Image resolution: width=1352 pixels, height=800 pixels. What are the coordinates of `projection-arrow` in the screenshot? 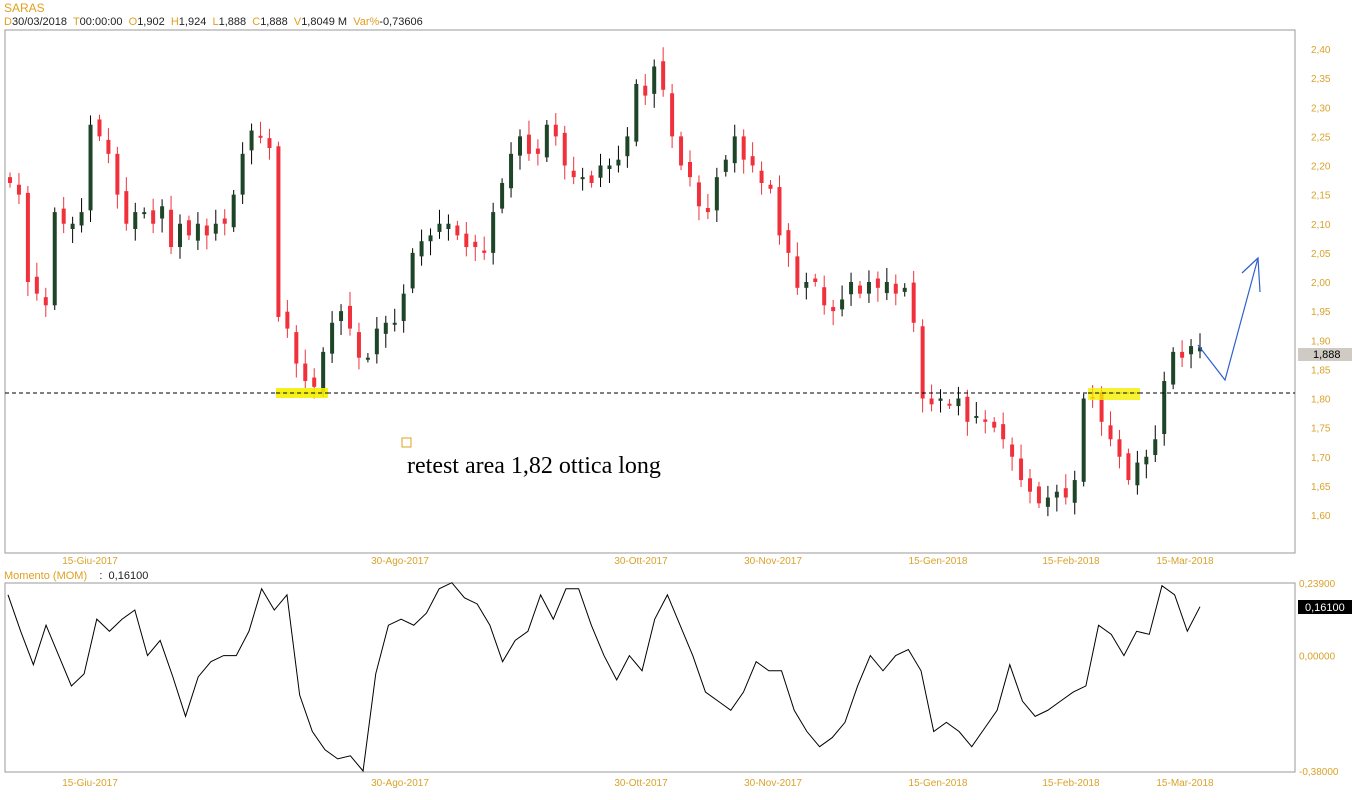 It's located at (1228, 319).